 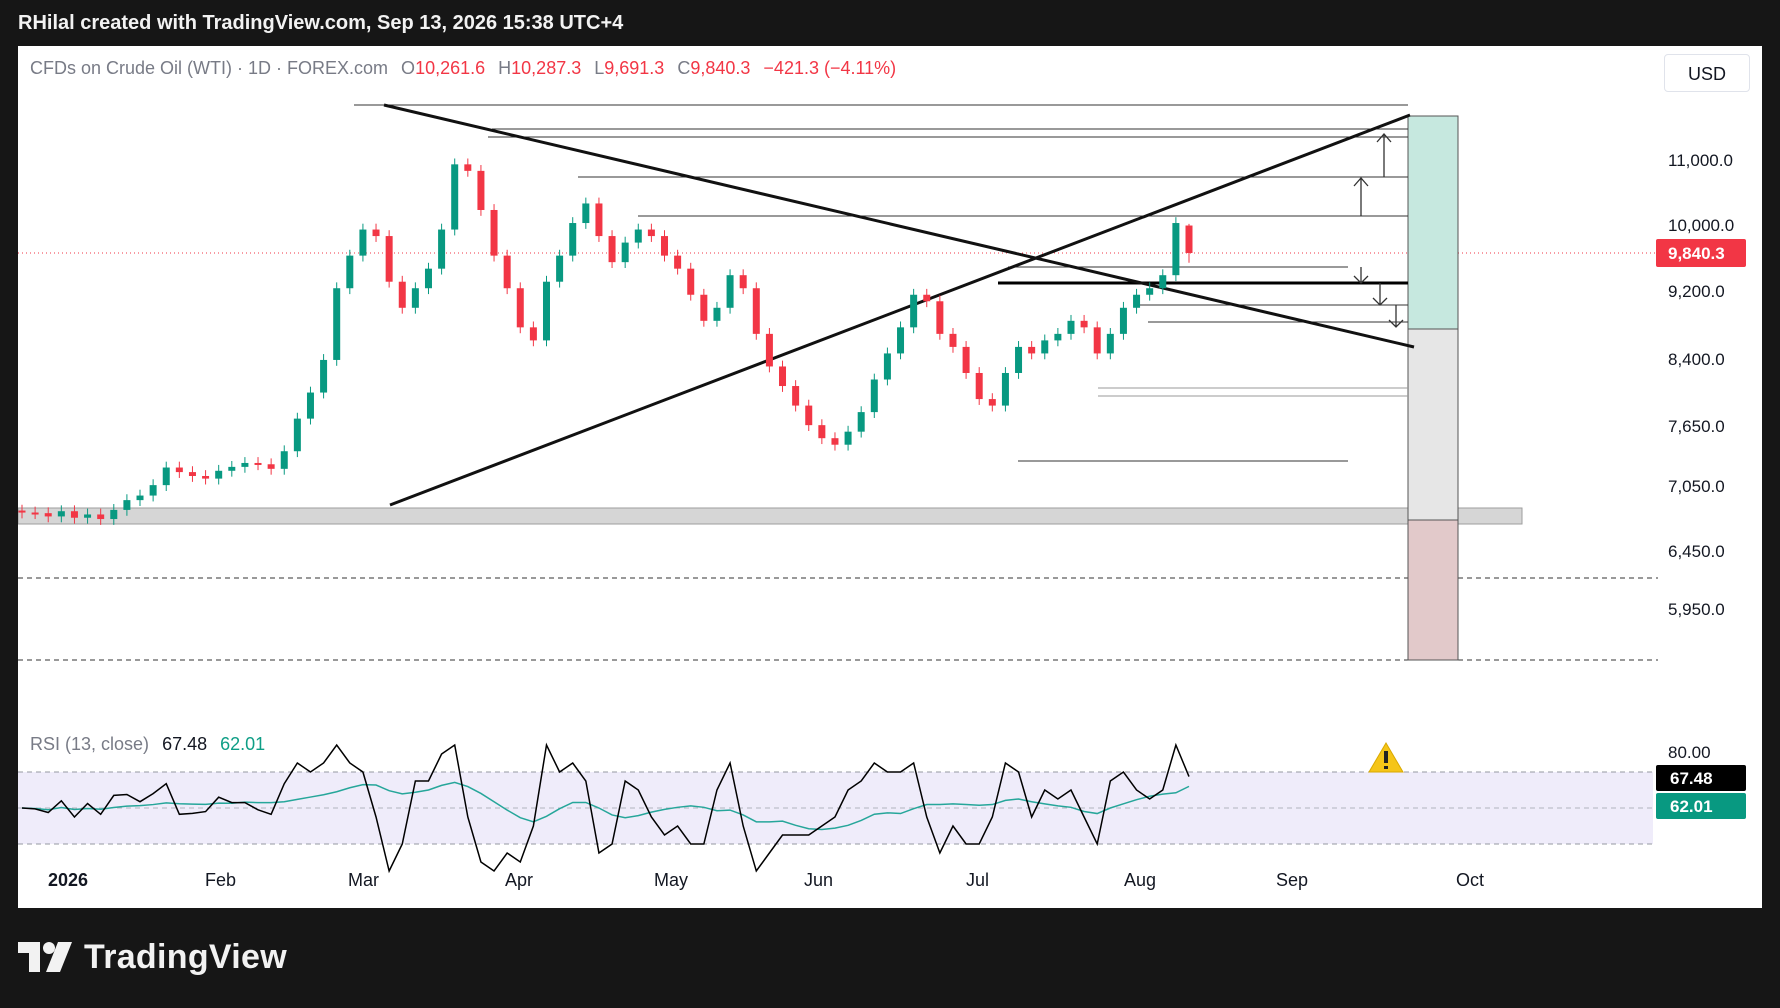 What do you see at coordinates (1700, 160) in the screenshot?
I see `y-tick-label: 11,000.0` at bounding box center [1700, 160].